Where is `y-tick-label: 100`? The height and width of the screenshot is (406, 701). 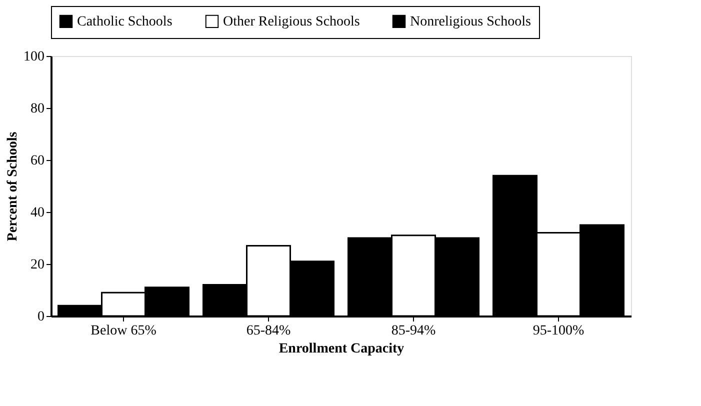 y-tick-label: 100 is located at coordinates (34, 57).